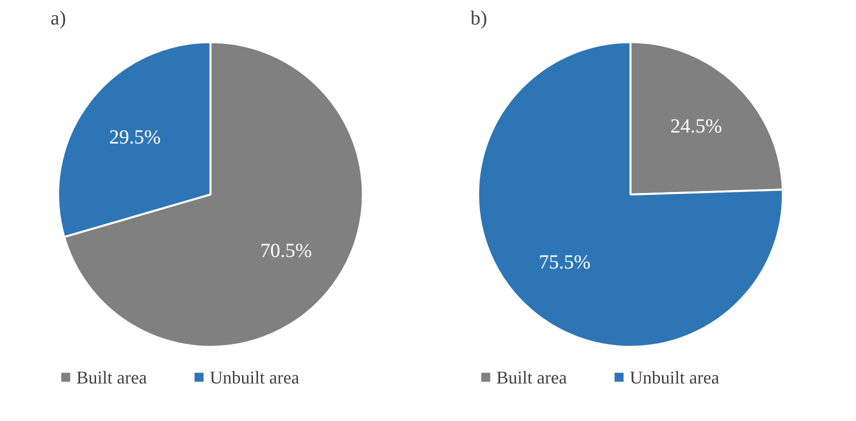  What do you see at coordinates (479, 19) in the screenshot?
I see `chart-title: b)` at bounding box center [479, 19].